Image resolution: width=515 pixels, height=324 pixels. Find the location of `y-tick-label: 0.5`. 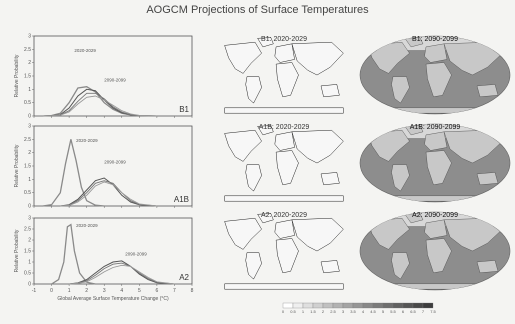

y-tick-label: 0.5 is located at coordinates (27, 274).